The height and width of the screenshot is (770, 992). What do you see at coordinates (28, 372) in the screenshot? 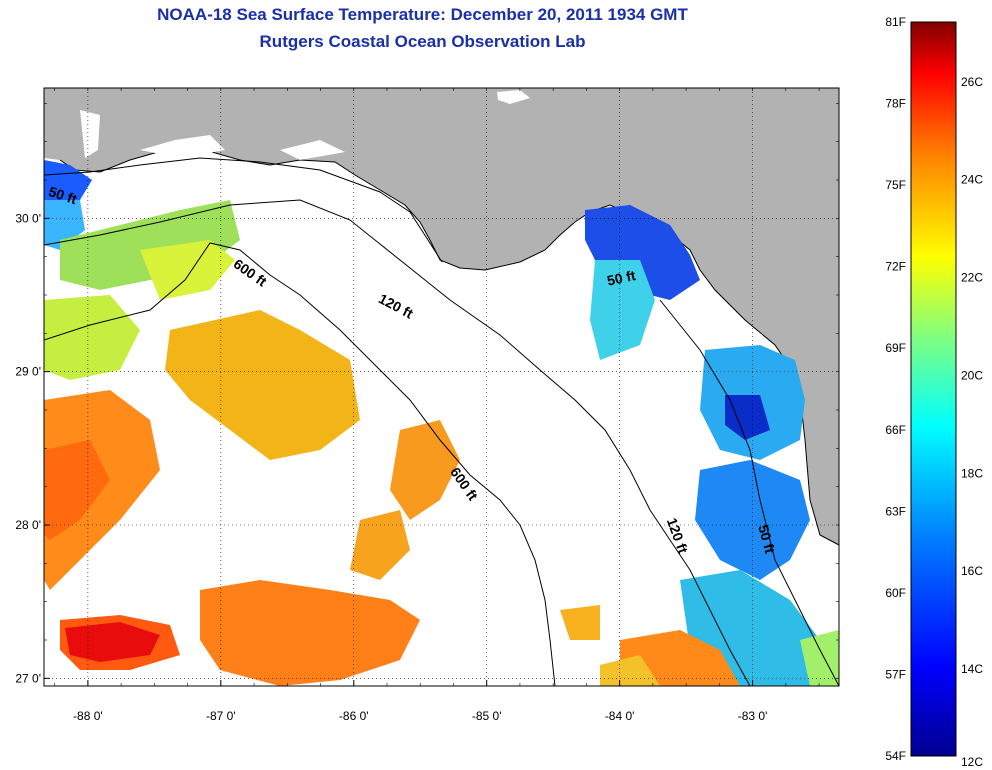
I see `lat-tick-label: 29 0'` at bounding box center [28, 372].